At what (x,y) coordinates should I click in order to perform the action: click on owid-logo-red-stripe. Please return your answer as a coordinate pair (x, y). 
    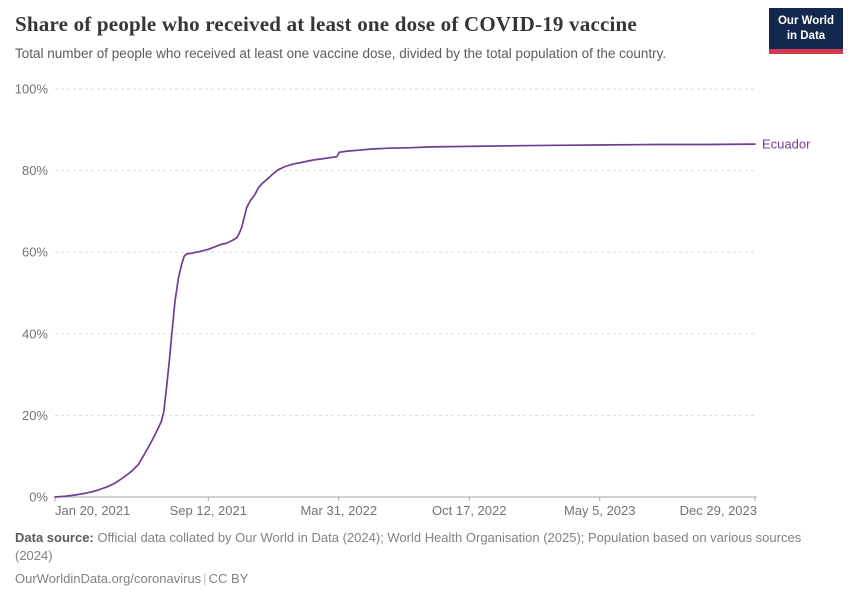
    Looking at the image, I should click on (806, 51).